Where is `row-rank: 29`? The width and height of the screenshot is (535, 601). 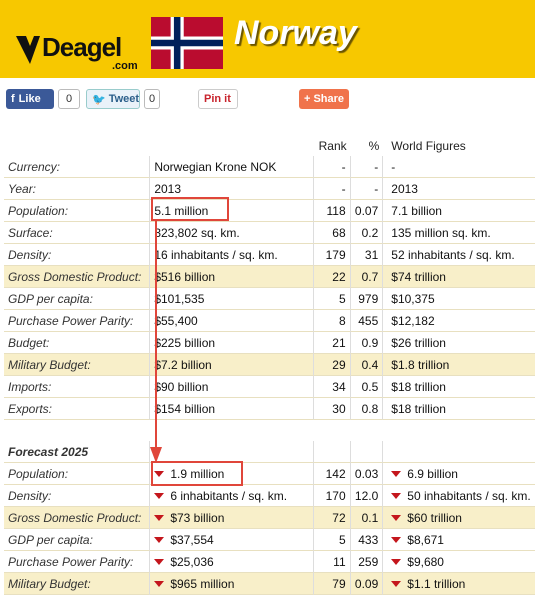
row-rank: 29 is located at coordinates (332, 365).